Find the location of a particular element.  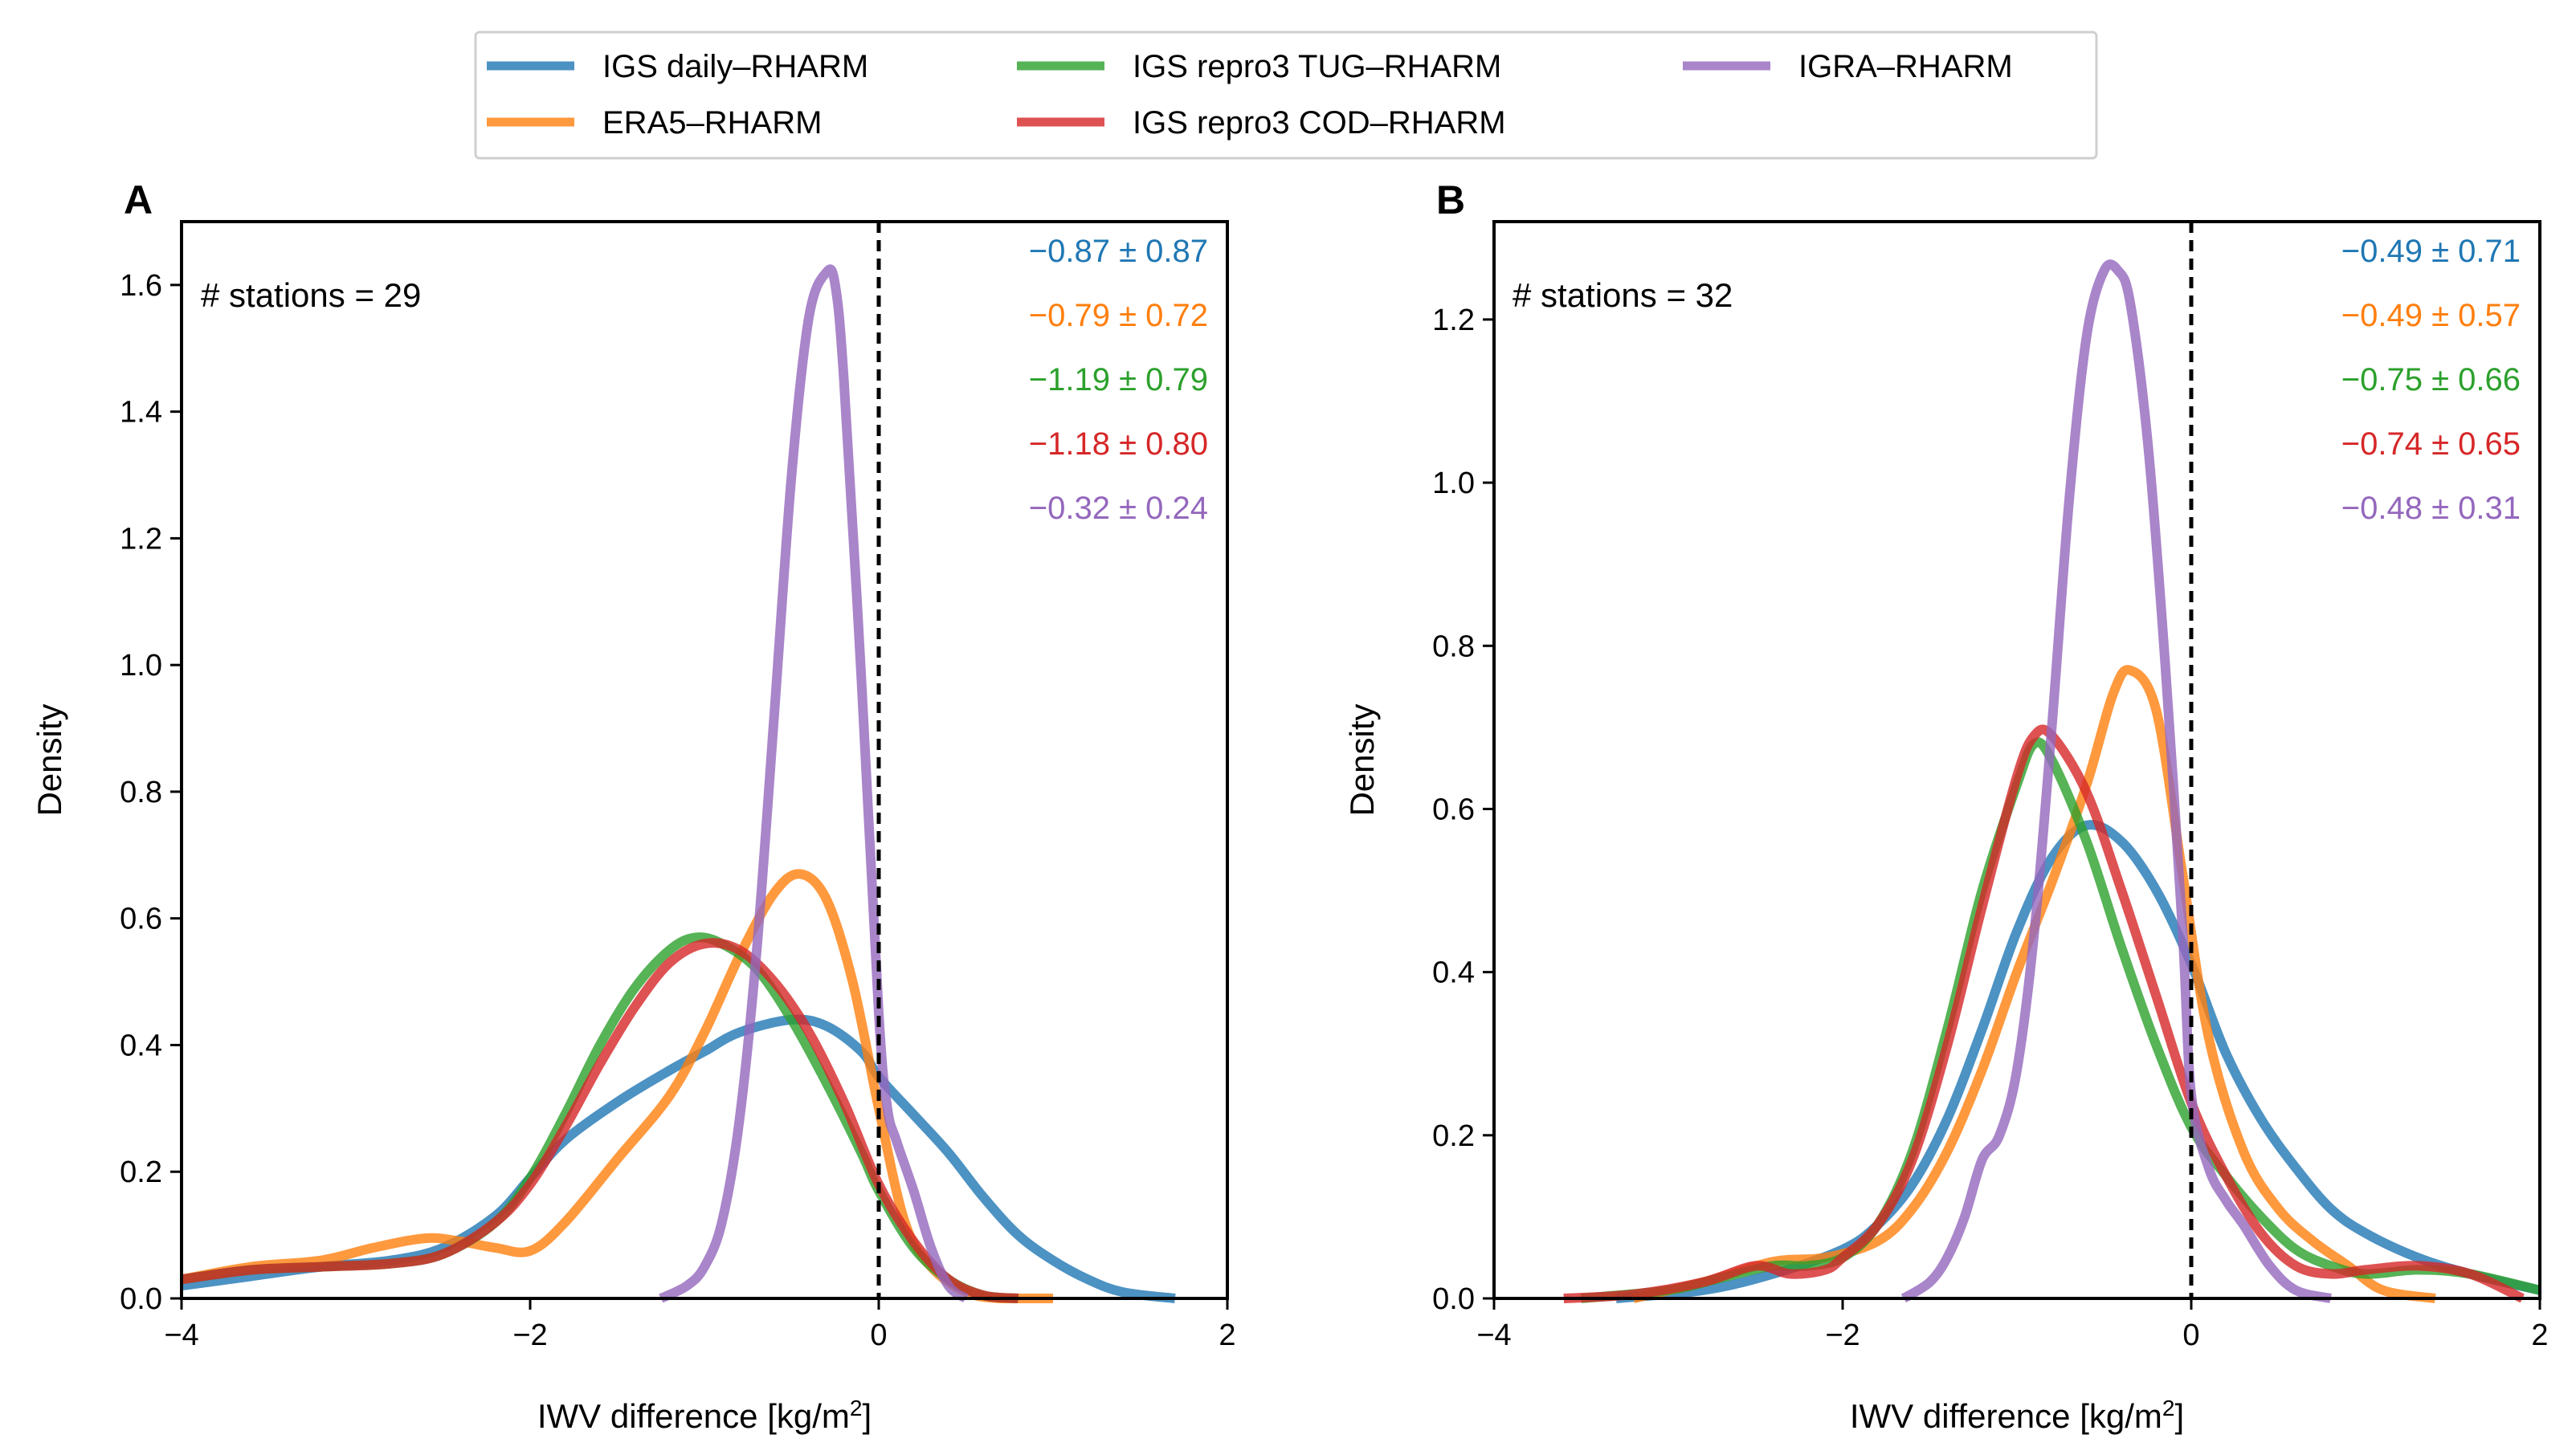

stat-label: −0.75 ± 0.66 is located at coordinates (2431, 379).